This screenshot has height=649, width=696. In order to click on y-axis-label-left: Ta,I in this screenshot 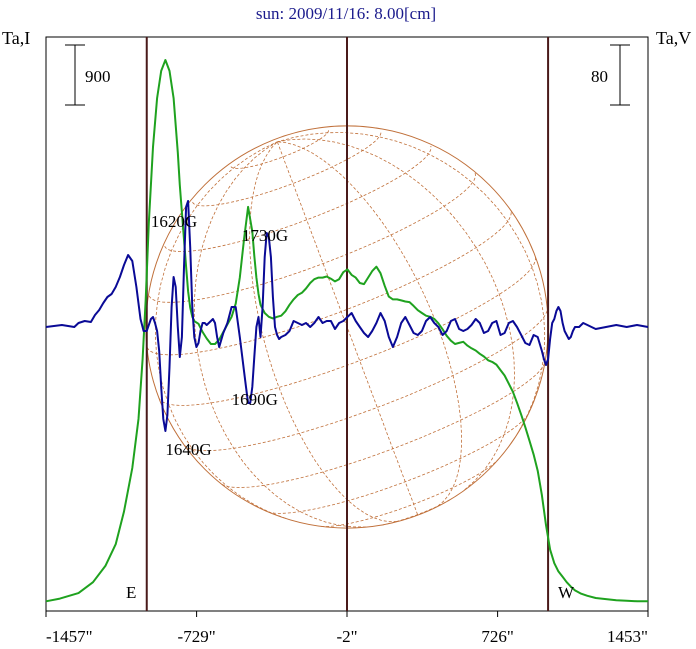, I will do `click(16, 38)`.